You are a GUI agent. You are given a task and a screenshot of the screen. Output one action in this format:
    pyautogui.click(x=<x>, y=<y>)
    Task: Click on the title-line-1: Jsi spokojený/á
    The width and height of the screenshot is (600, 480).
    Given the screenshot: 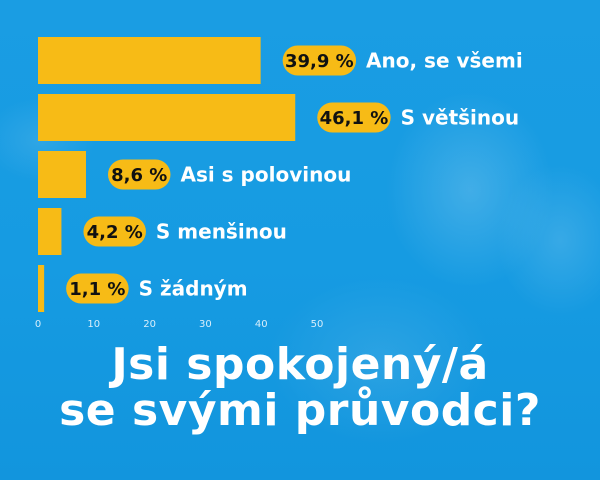 What is the action you would take?
    pyautogui.click(x=300, y=364)
    